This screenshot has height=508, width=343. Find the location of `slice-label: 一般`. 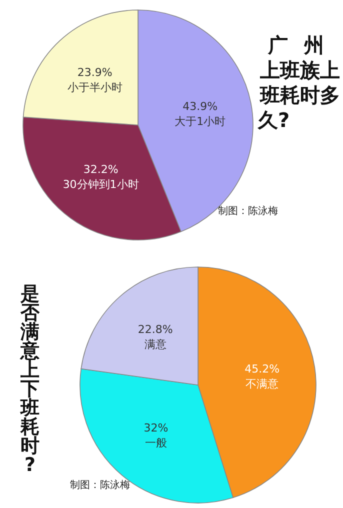

slice-label: 一般 is located at coordinates (156, 443).